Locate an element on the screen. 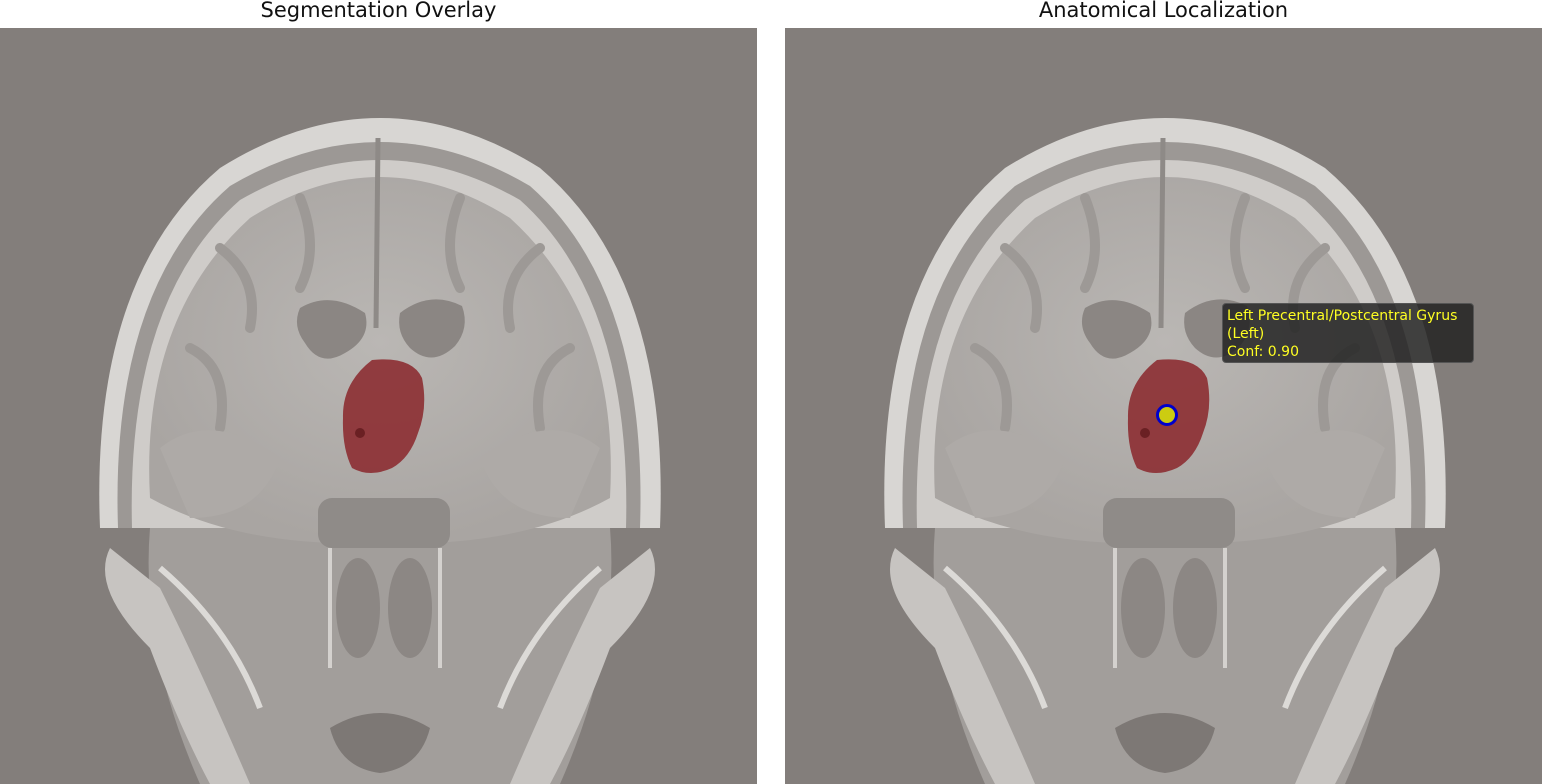 This screenshot has width=1542, height=784. region-side: (Left) is located at coordinates (1246, 334).